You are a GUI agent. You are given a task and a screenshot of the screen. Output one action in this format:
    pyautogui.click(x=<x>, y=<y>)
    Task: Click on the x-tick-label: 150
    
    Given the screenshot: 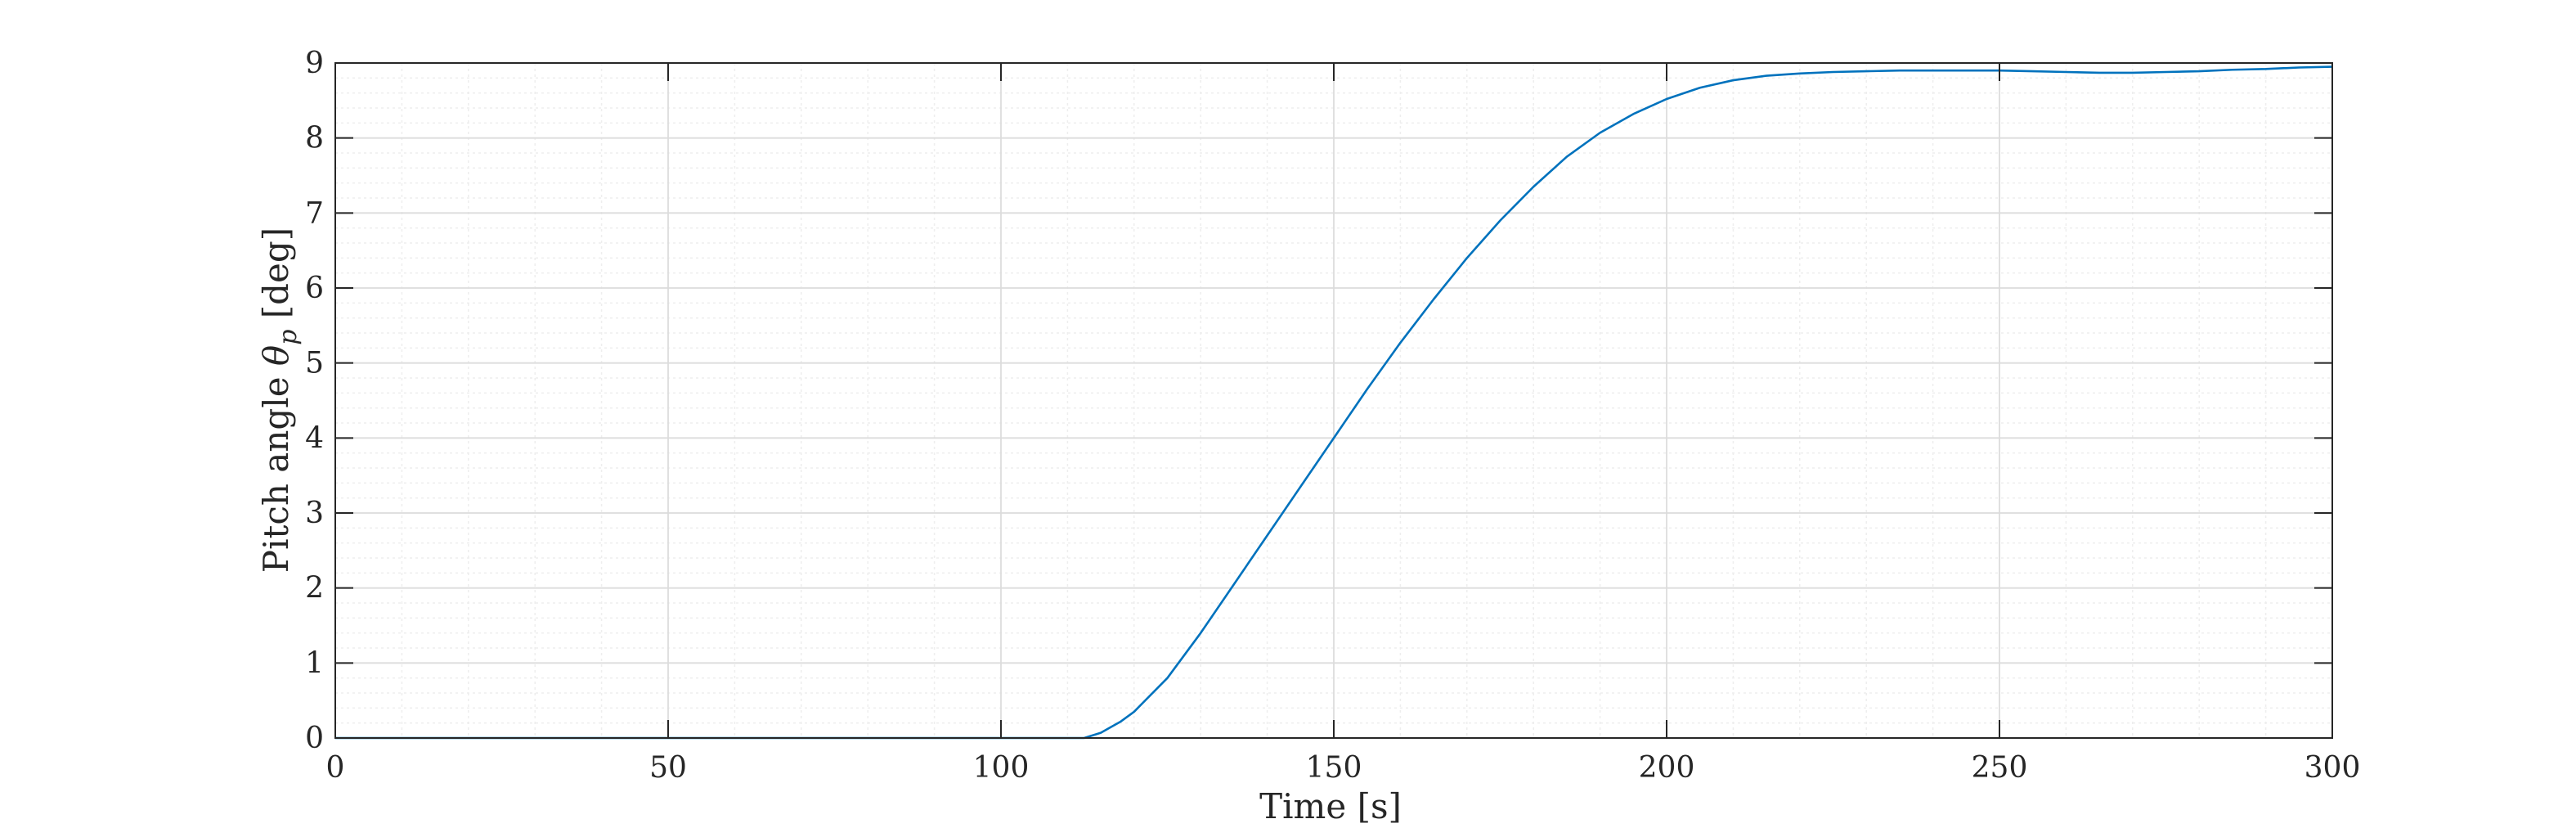 What is the action you would take?
    pyautogui.click(x=1334, y=768)
    